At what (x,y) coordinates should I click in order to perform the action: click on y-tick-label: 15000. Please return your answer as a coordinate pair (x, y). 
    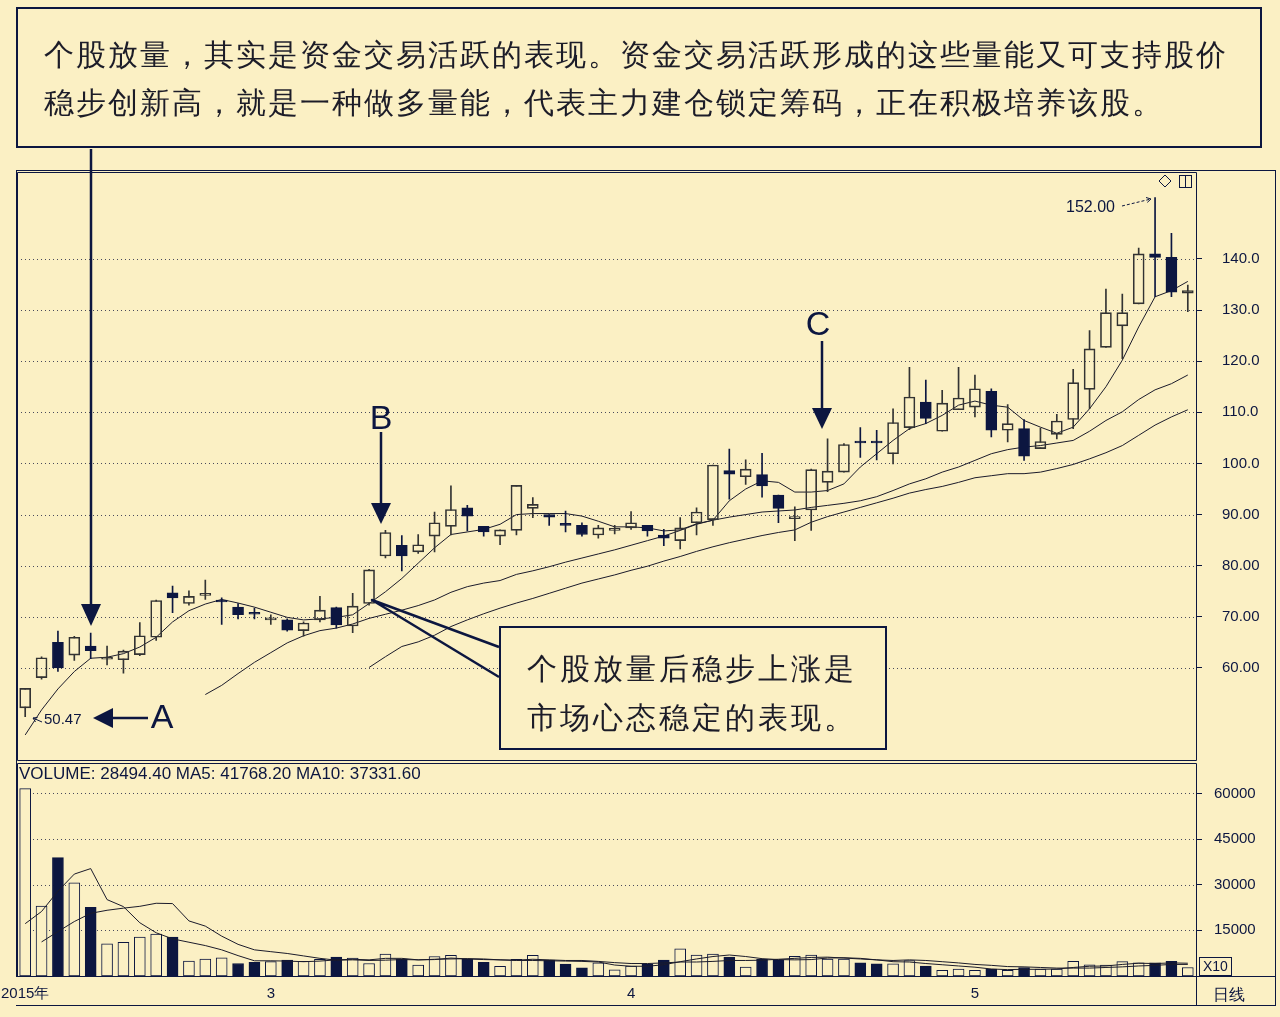
    Looking at the image, I should click on (1235, 929).